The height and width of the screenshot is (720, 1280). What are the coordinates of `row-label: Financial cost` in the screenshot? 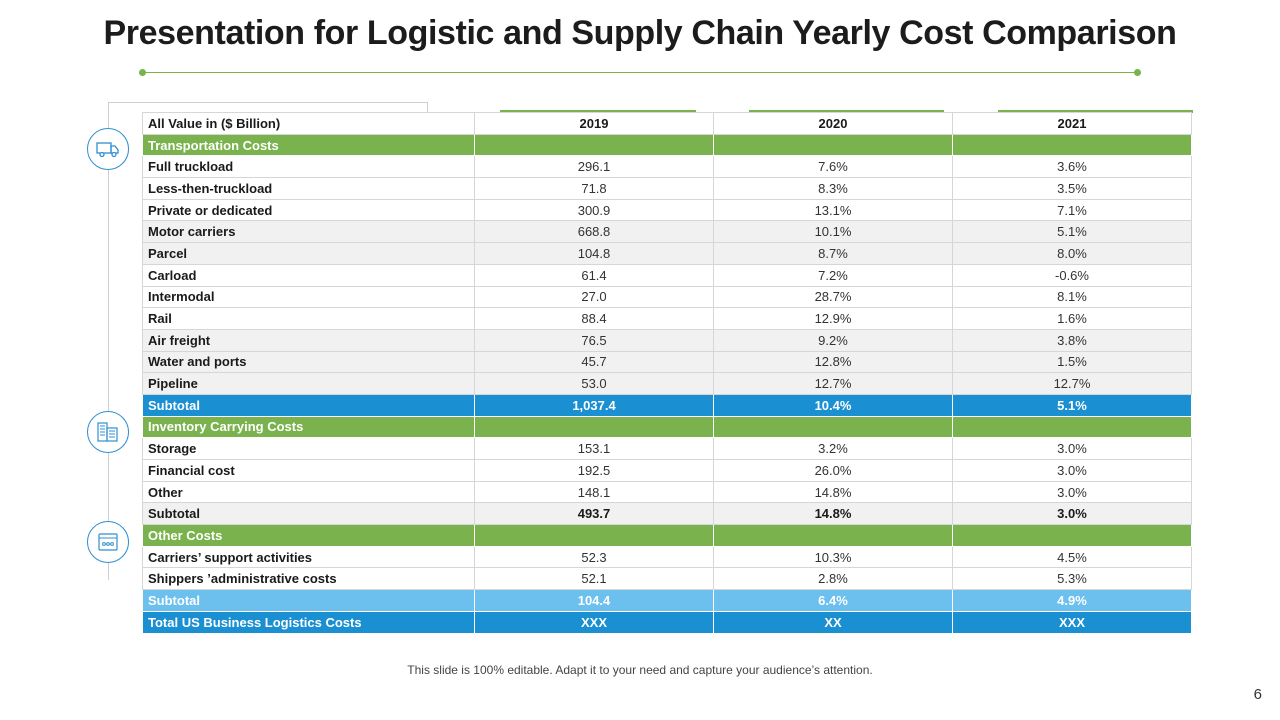 It's located at (308, 470).